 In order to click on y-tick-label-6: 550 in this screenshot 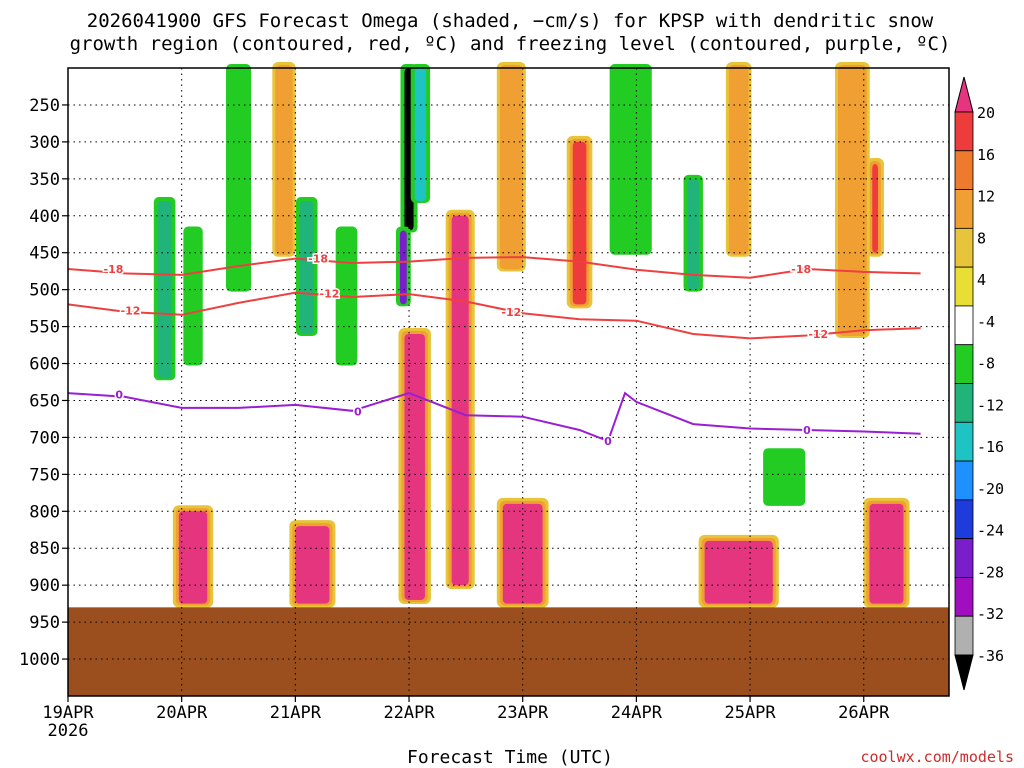, I will do `click(44, 328)`.